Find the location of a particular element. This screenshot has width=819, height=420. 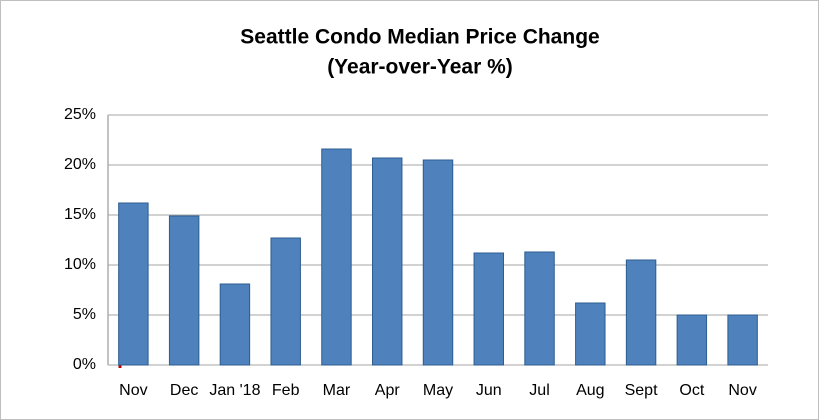

x-tick-label: Sept is located at coordinates (641, 390).